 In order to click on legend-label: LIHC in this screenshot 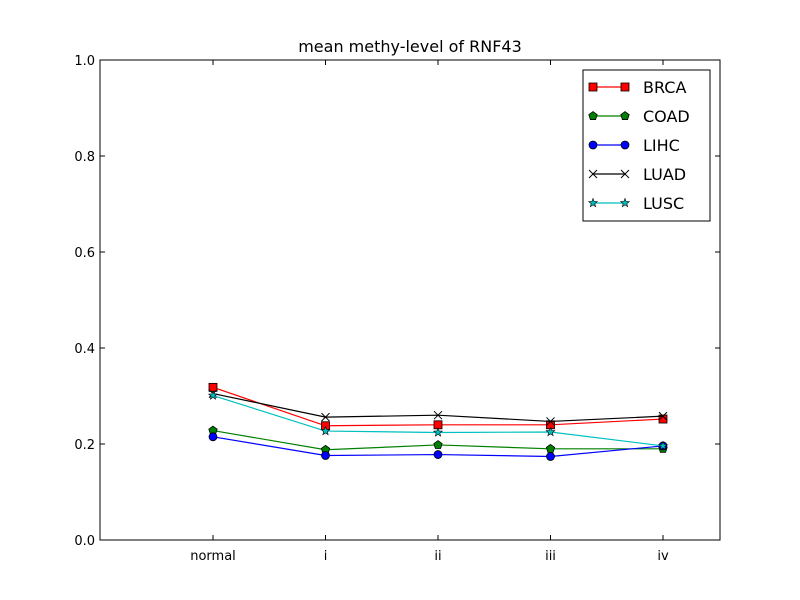, I will do `click(661, 145)`.